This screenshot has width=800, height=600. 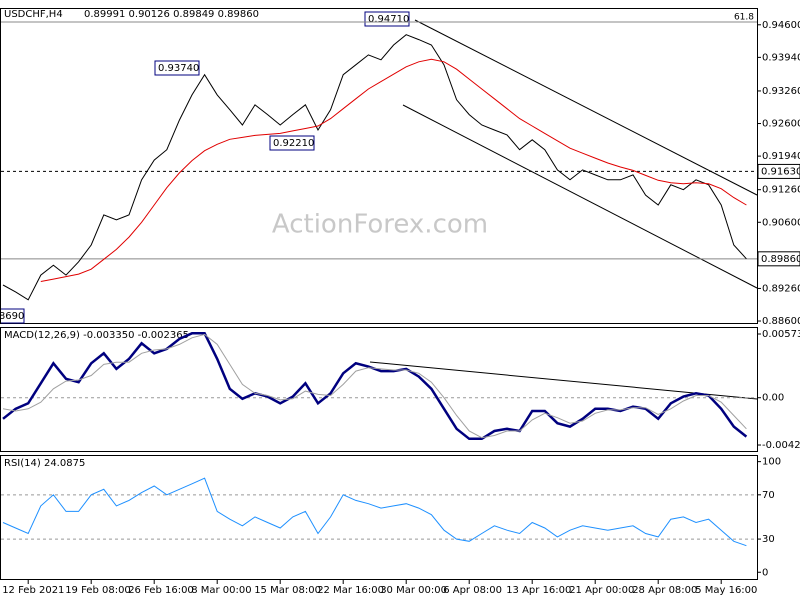 What do you see at coordinates (768, 495) in the screenshot?
I see `y-tick-label: 70` at bounding box center [768, 495].